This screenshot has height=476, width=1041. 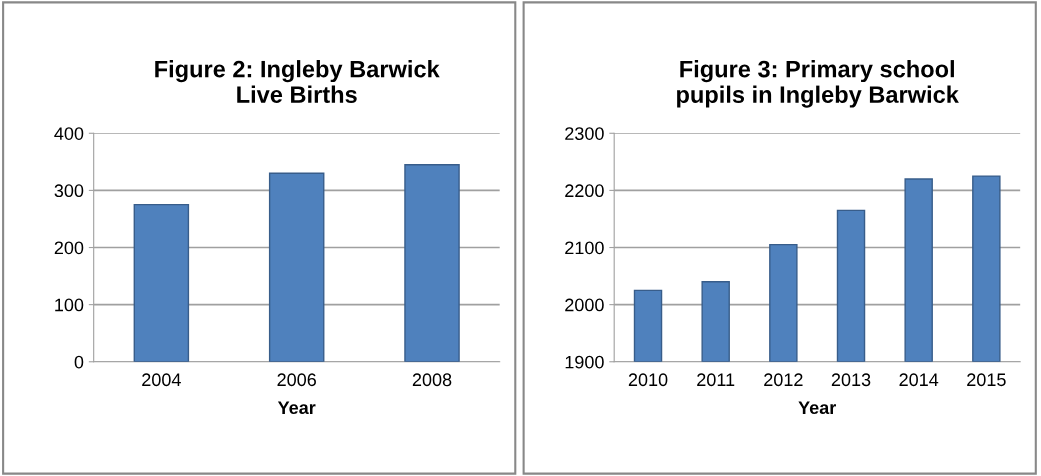 What do you see at coordinates (69, 133) in the screenshot?
I see `y-tick-label: 400` at bounding box center [69, 133].